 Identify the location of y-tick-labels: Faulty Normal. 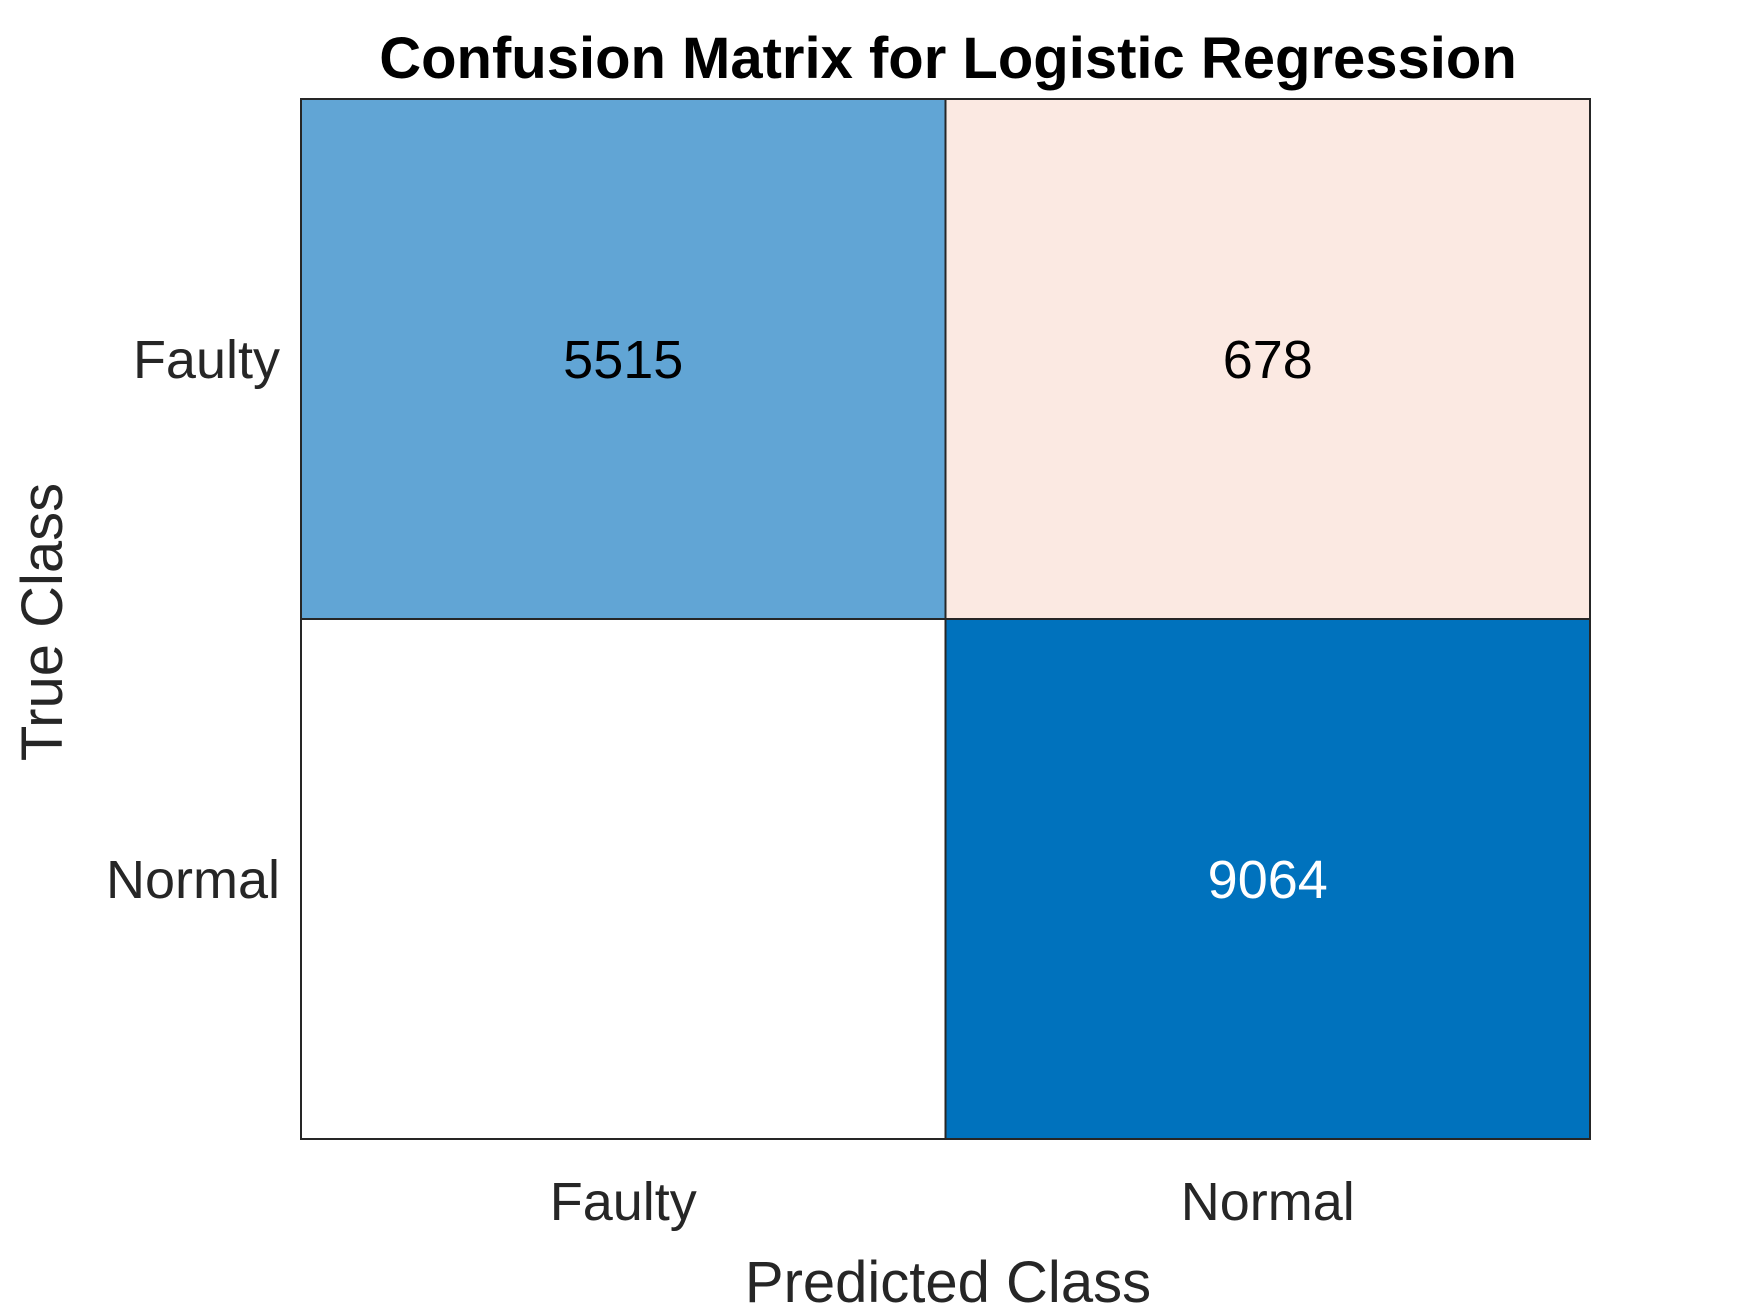
(193, 620).